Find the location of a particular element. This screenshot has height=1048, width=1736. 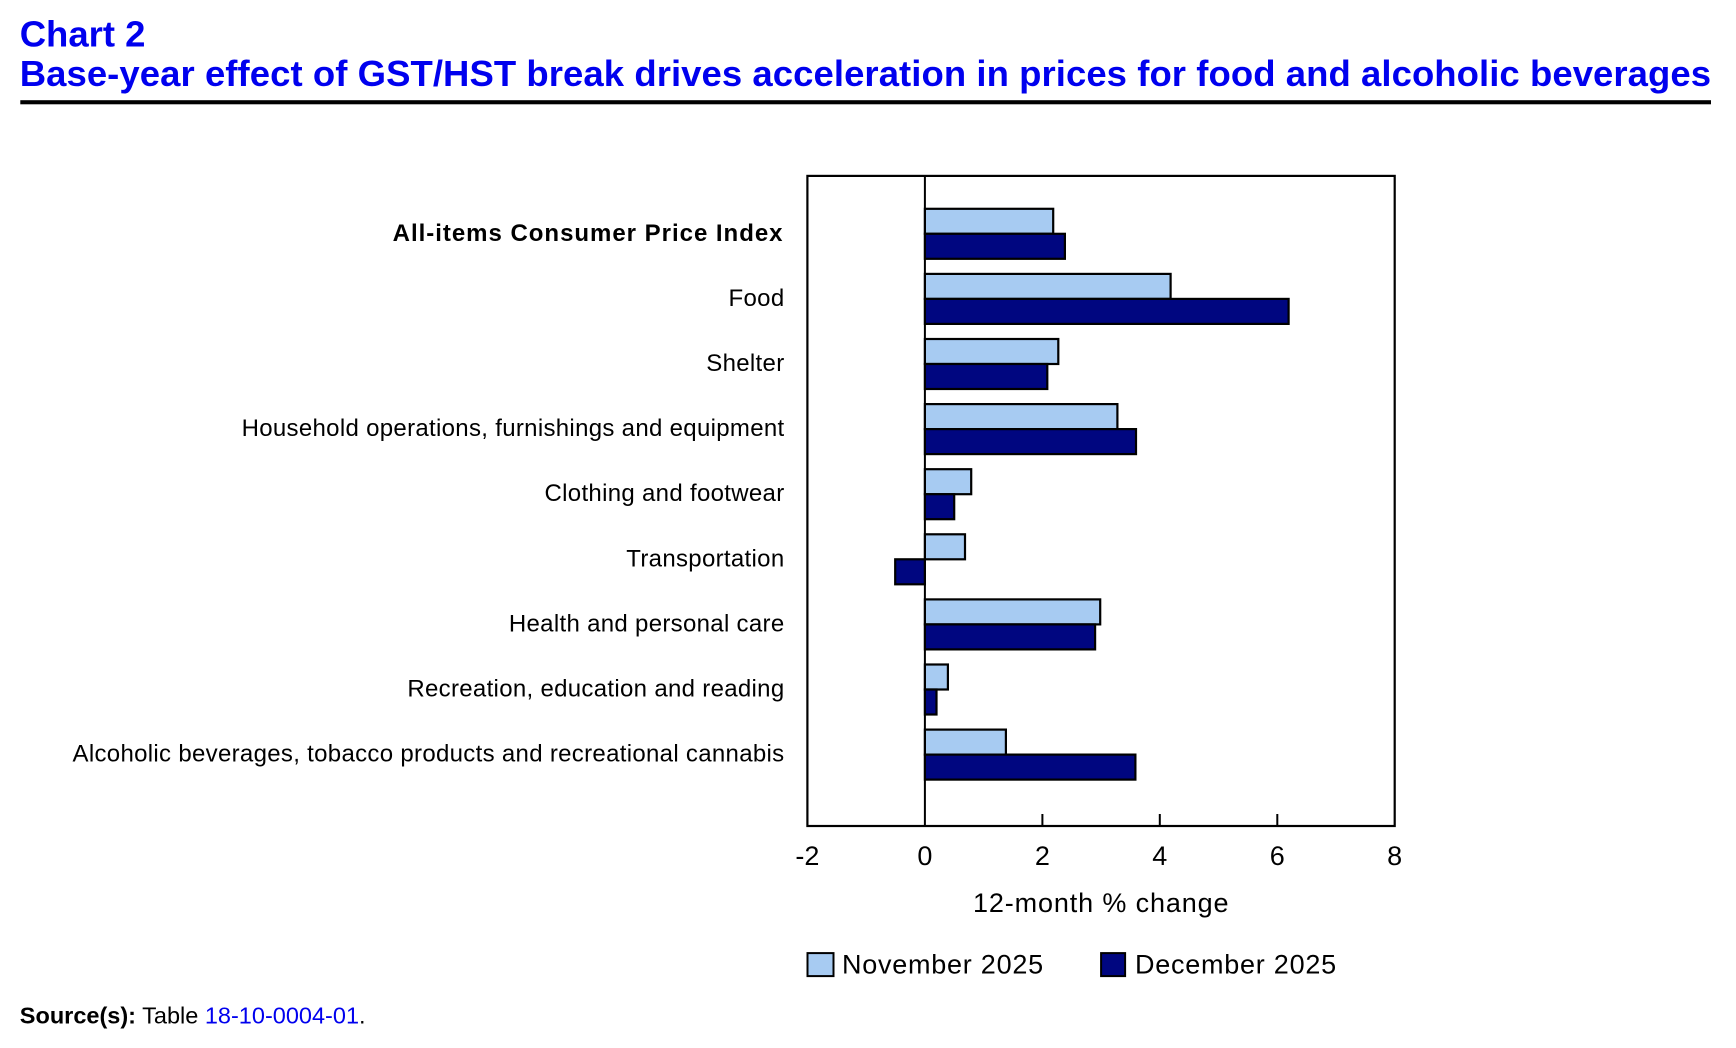

svg-text: Transportation is located at coordinates (705, 558).